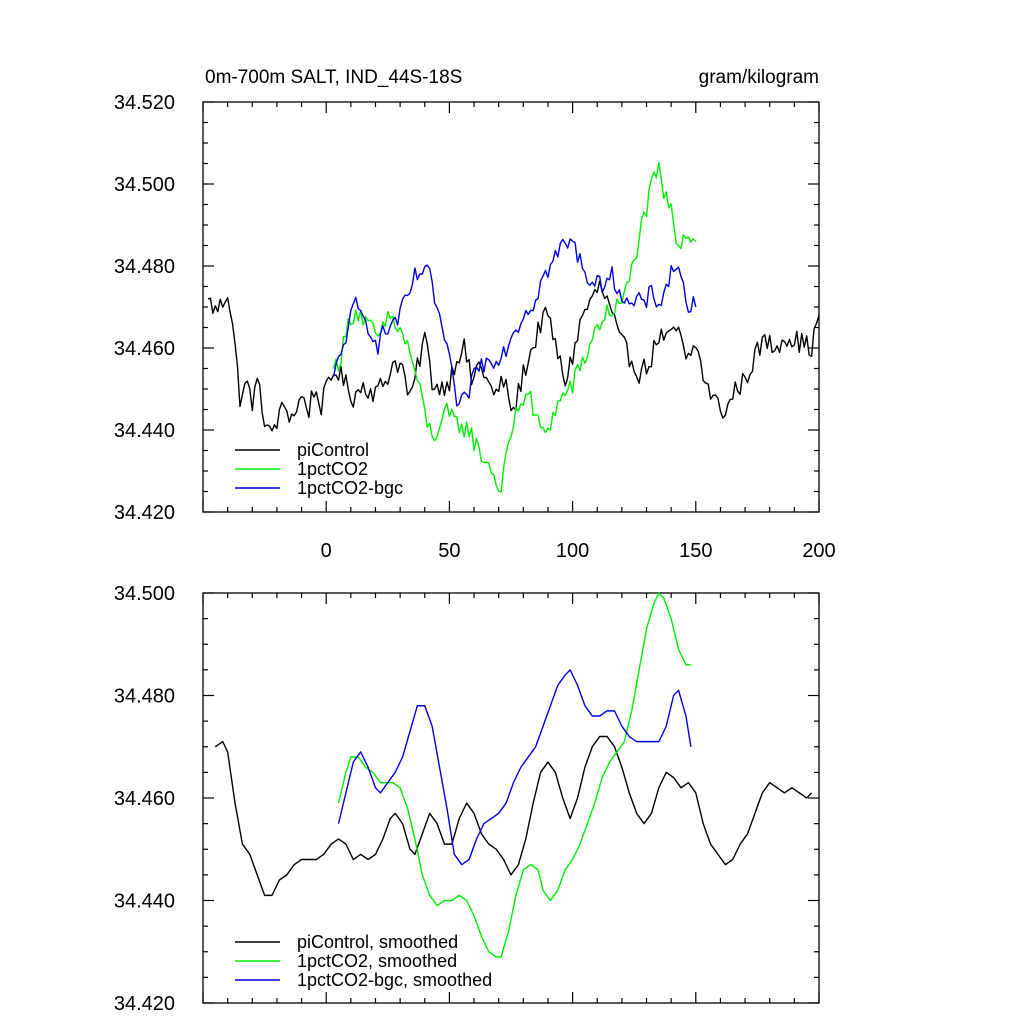  What do you see at coordinates (144, 308) in the screenshot?
I see `top-y-tick-labels: 34.420 34.440 34.460 34.480 34.500 34.520` at bounding box center [144, 308].